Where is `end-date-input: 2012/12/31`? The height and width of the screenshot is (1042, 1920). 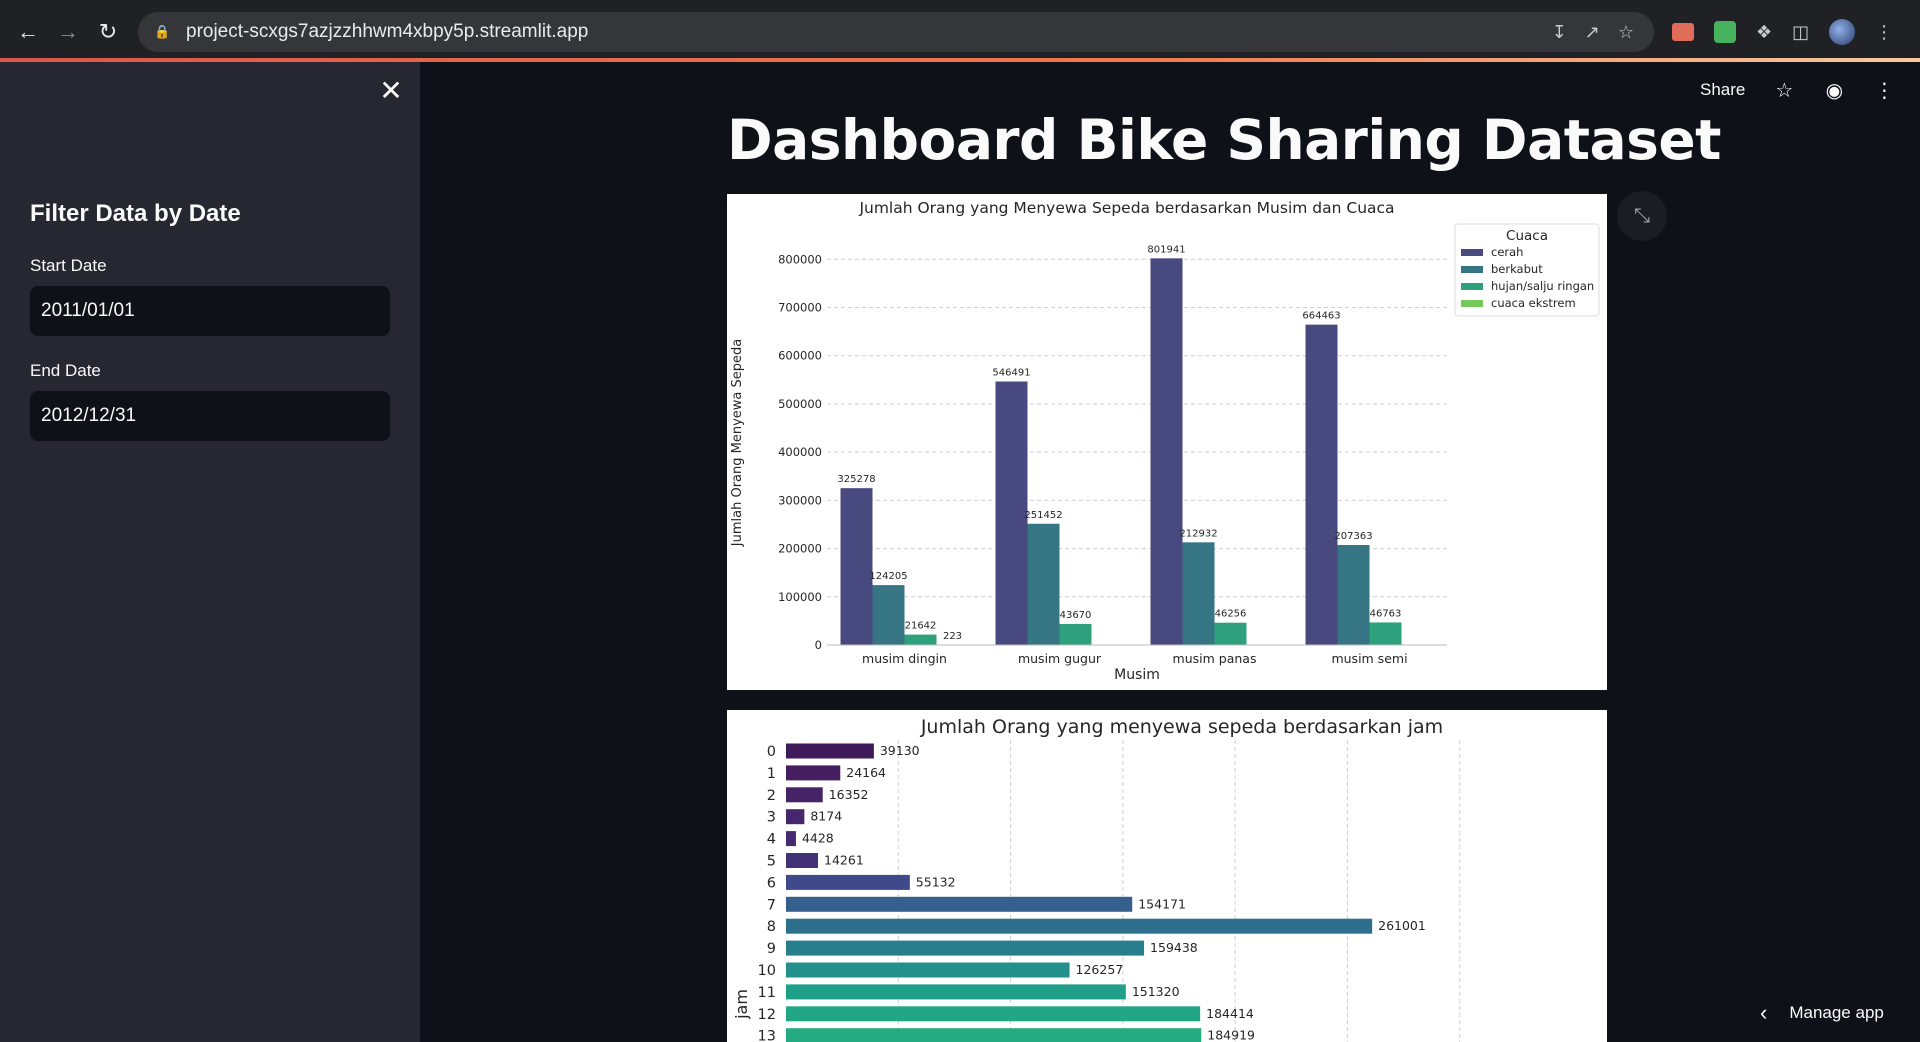 end-date-input: 2012/12/31 is located at coordinates (210, 416).